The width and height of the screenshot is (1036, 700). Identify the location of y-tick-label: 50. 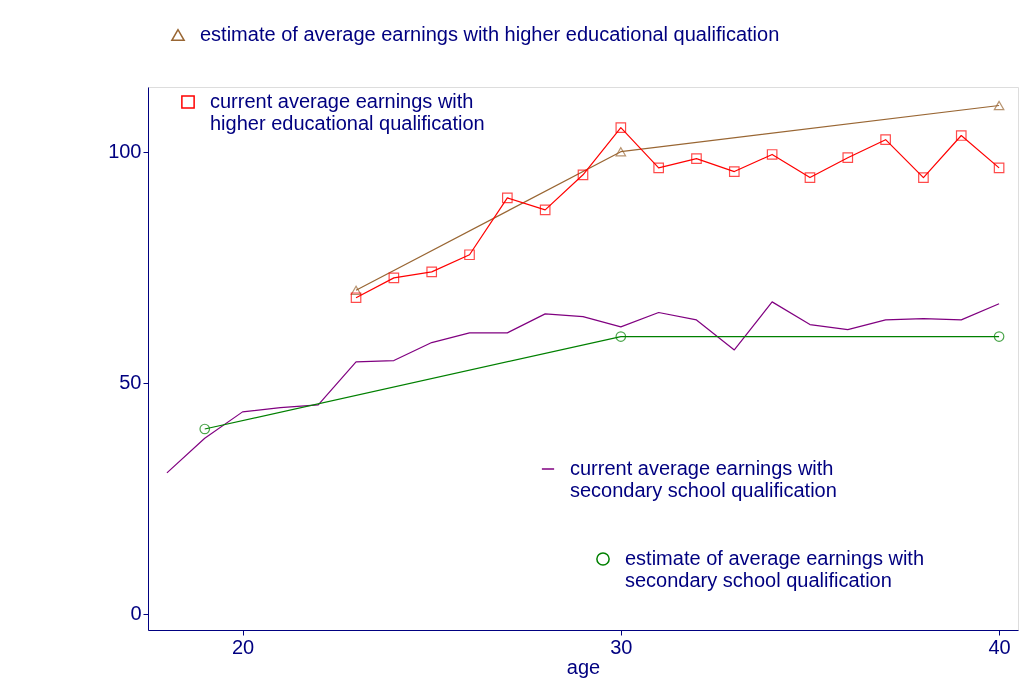
(130, 382).